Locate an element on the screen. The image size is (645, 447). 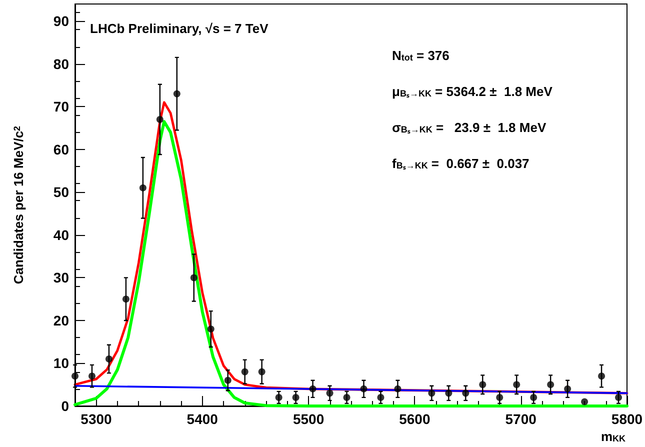
y-tick-label: 80 is located at coordinates (61, 64).